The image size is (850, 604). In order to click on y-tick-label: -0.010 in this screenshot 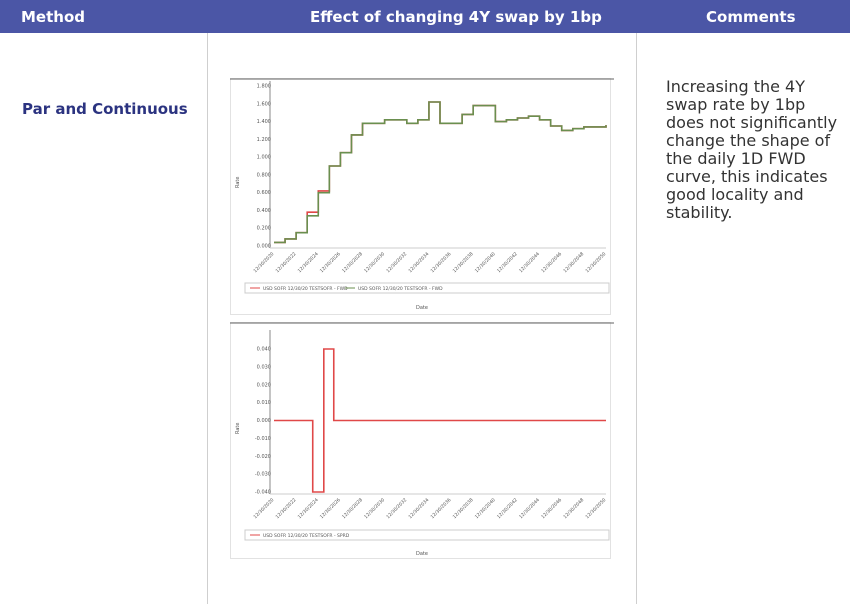, I will do `click(263, 439)`.